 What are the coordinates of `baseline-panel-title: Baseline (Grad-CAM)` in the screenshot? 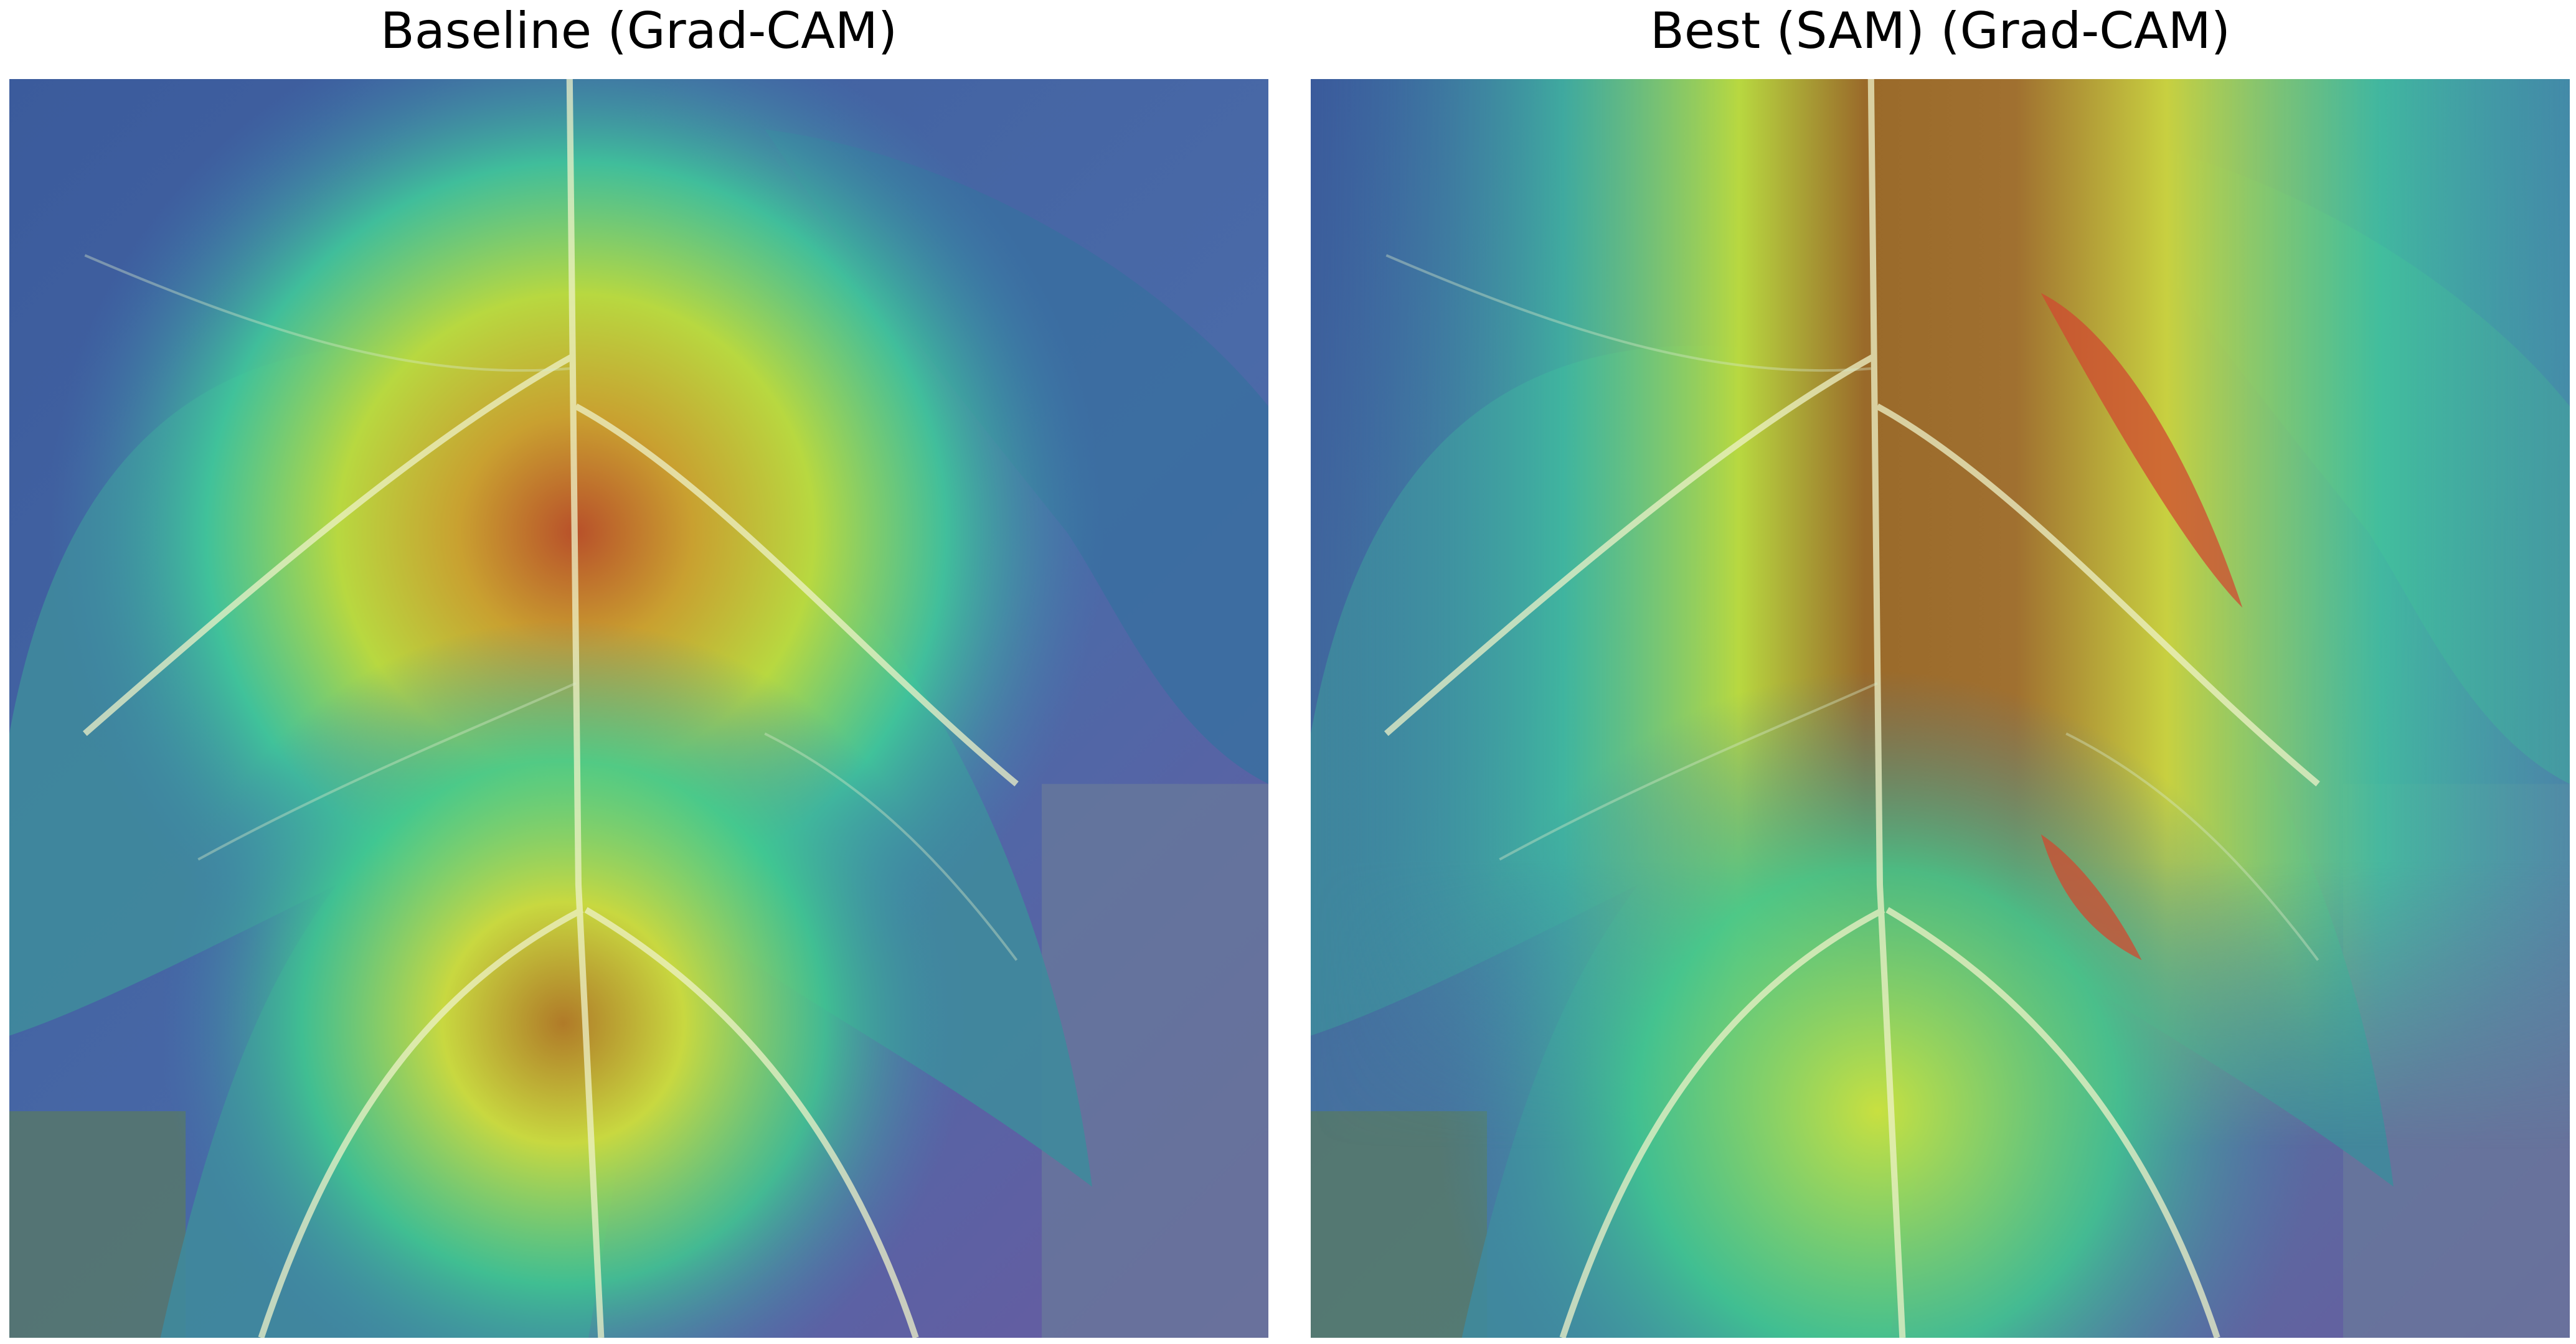 It's located at (639, 31).